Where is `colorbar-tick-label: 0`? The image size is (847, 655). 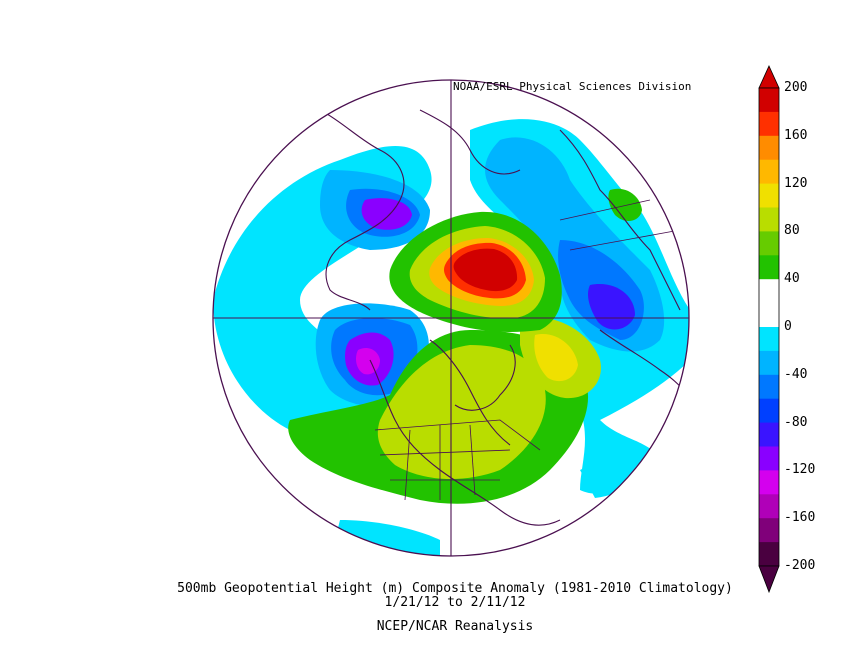 colorbar-tick-label: 0 is located at coordinates (788, 326).